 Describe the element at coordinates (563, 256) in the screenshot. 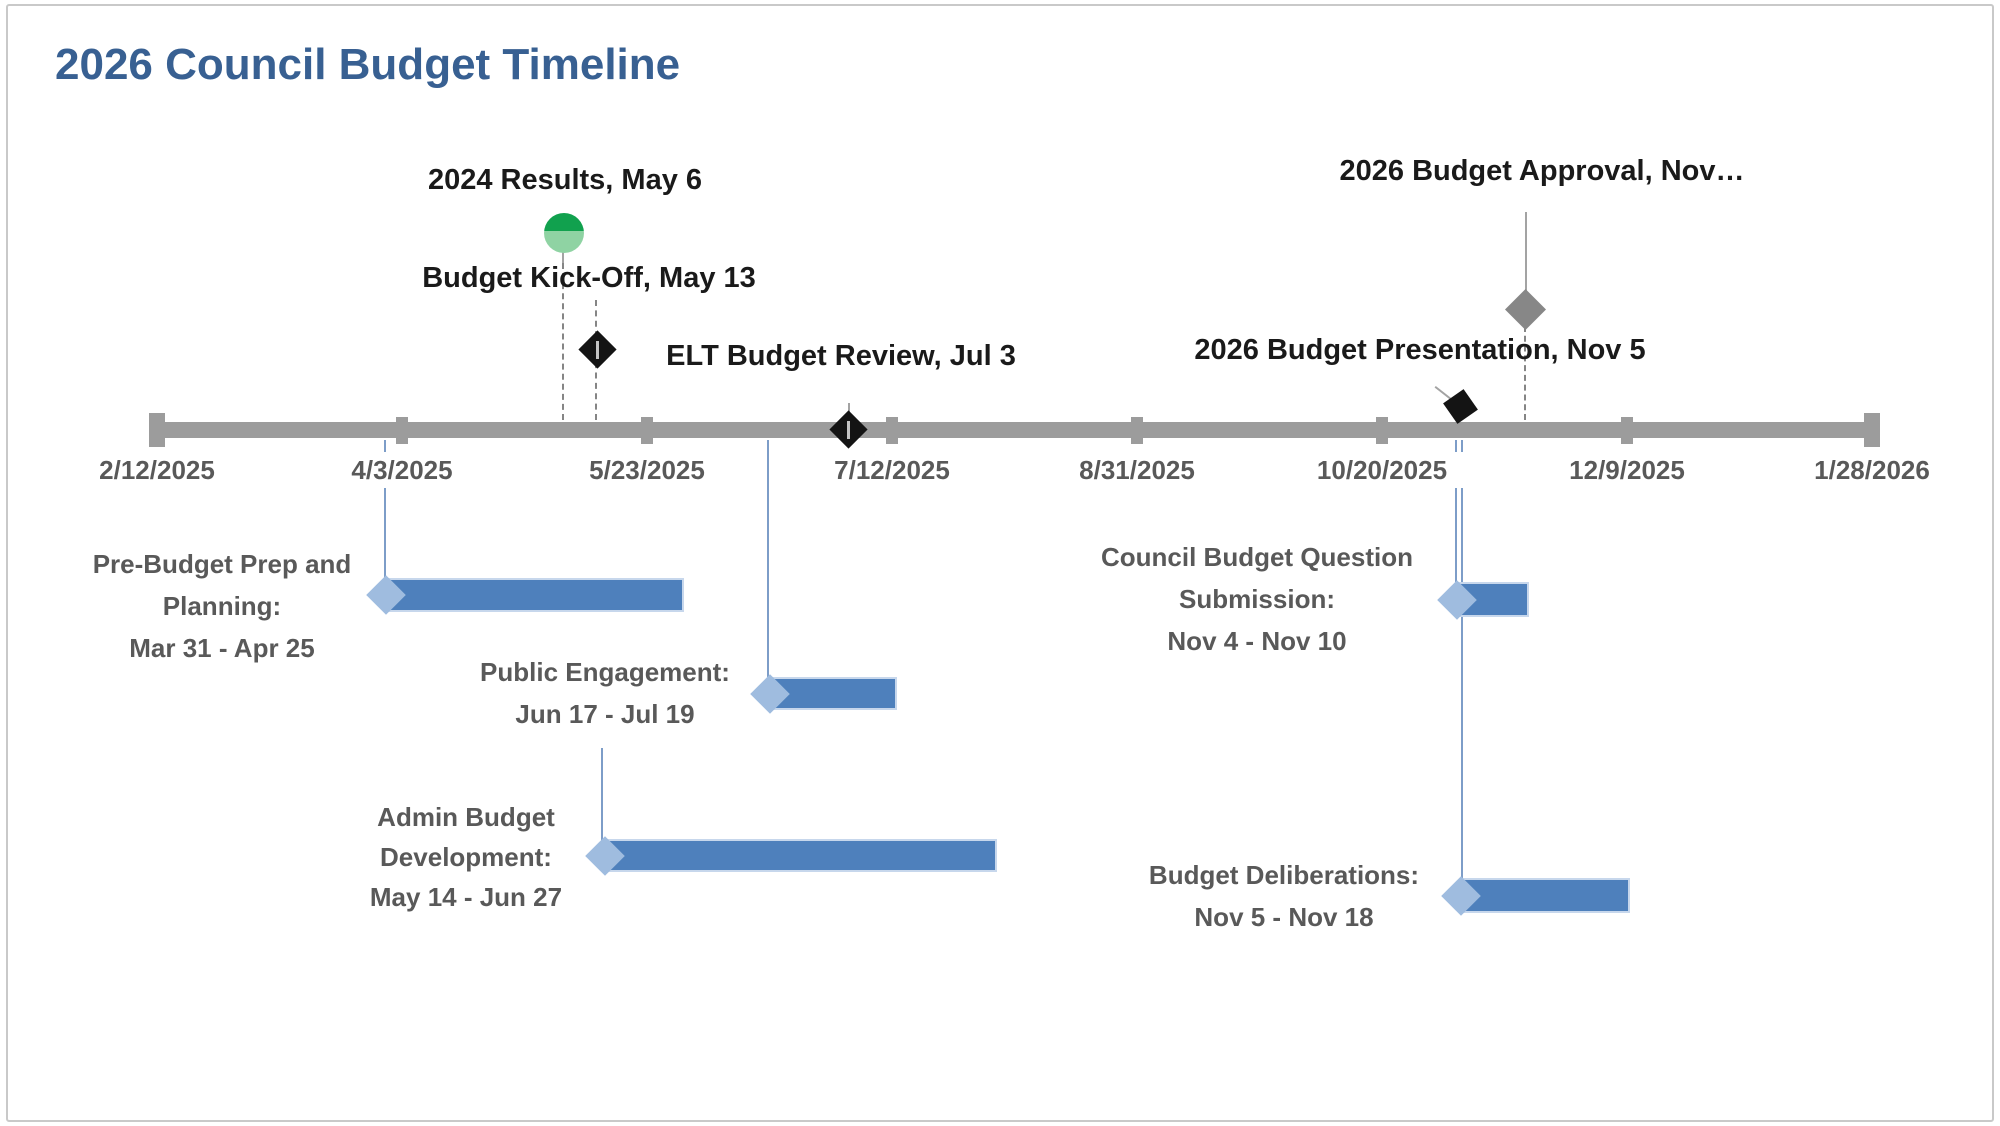

I see `results-stem-line` at that location.